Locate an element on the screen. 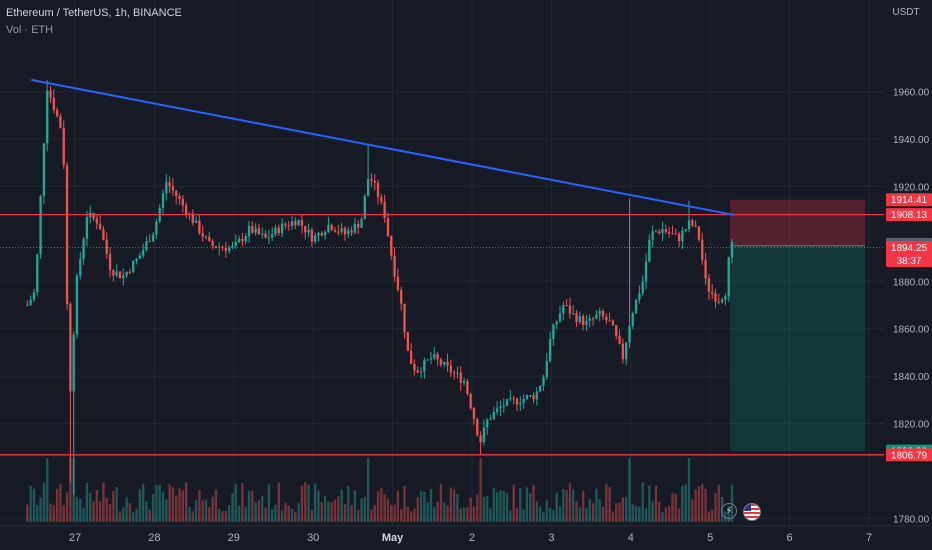 The image size is (932, 550). us-flag-icon is located at coordinates (752, 512).